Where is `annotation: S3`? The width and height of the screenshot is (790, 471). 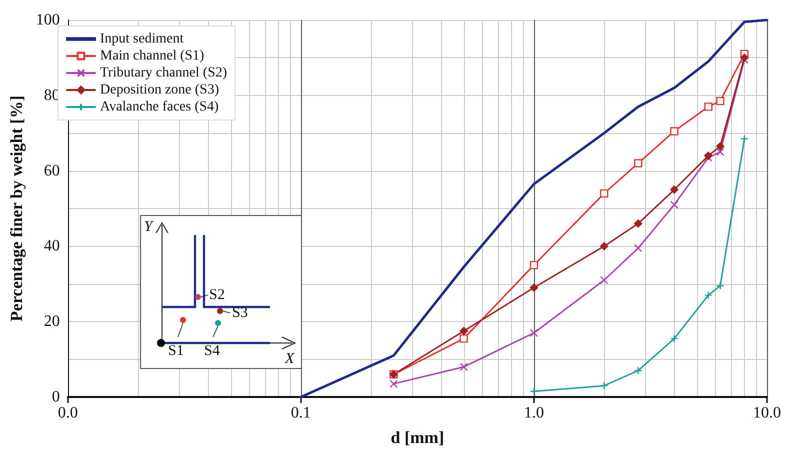
annotation: S3 is located at coordinates (240, 313).